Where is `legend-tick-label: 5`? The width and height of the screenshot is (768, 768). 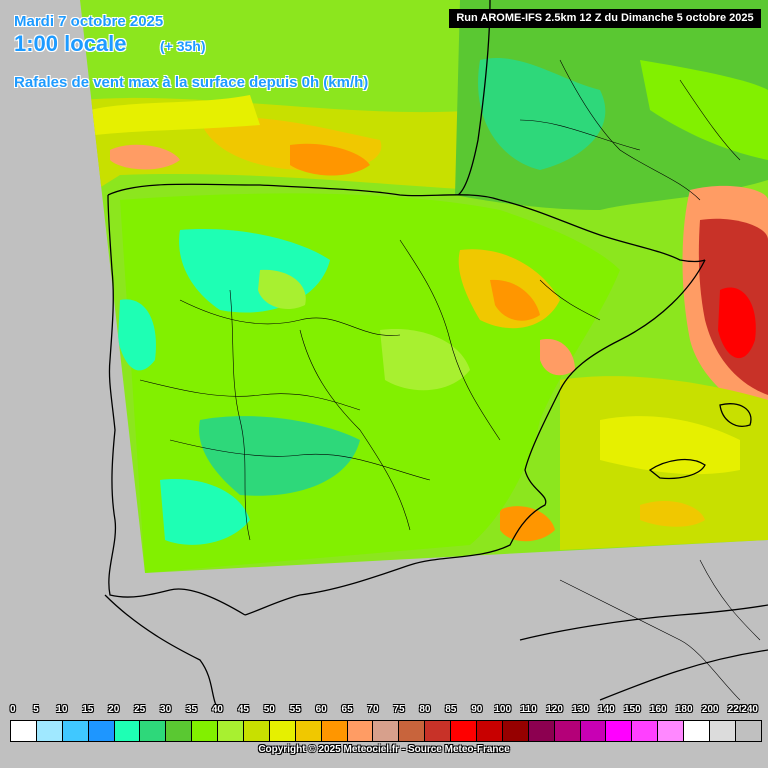
legend-tick-label: 5 is located at coordinates (36, 709).